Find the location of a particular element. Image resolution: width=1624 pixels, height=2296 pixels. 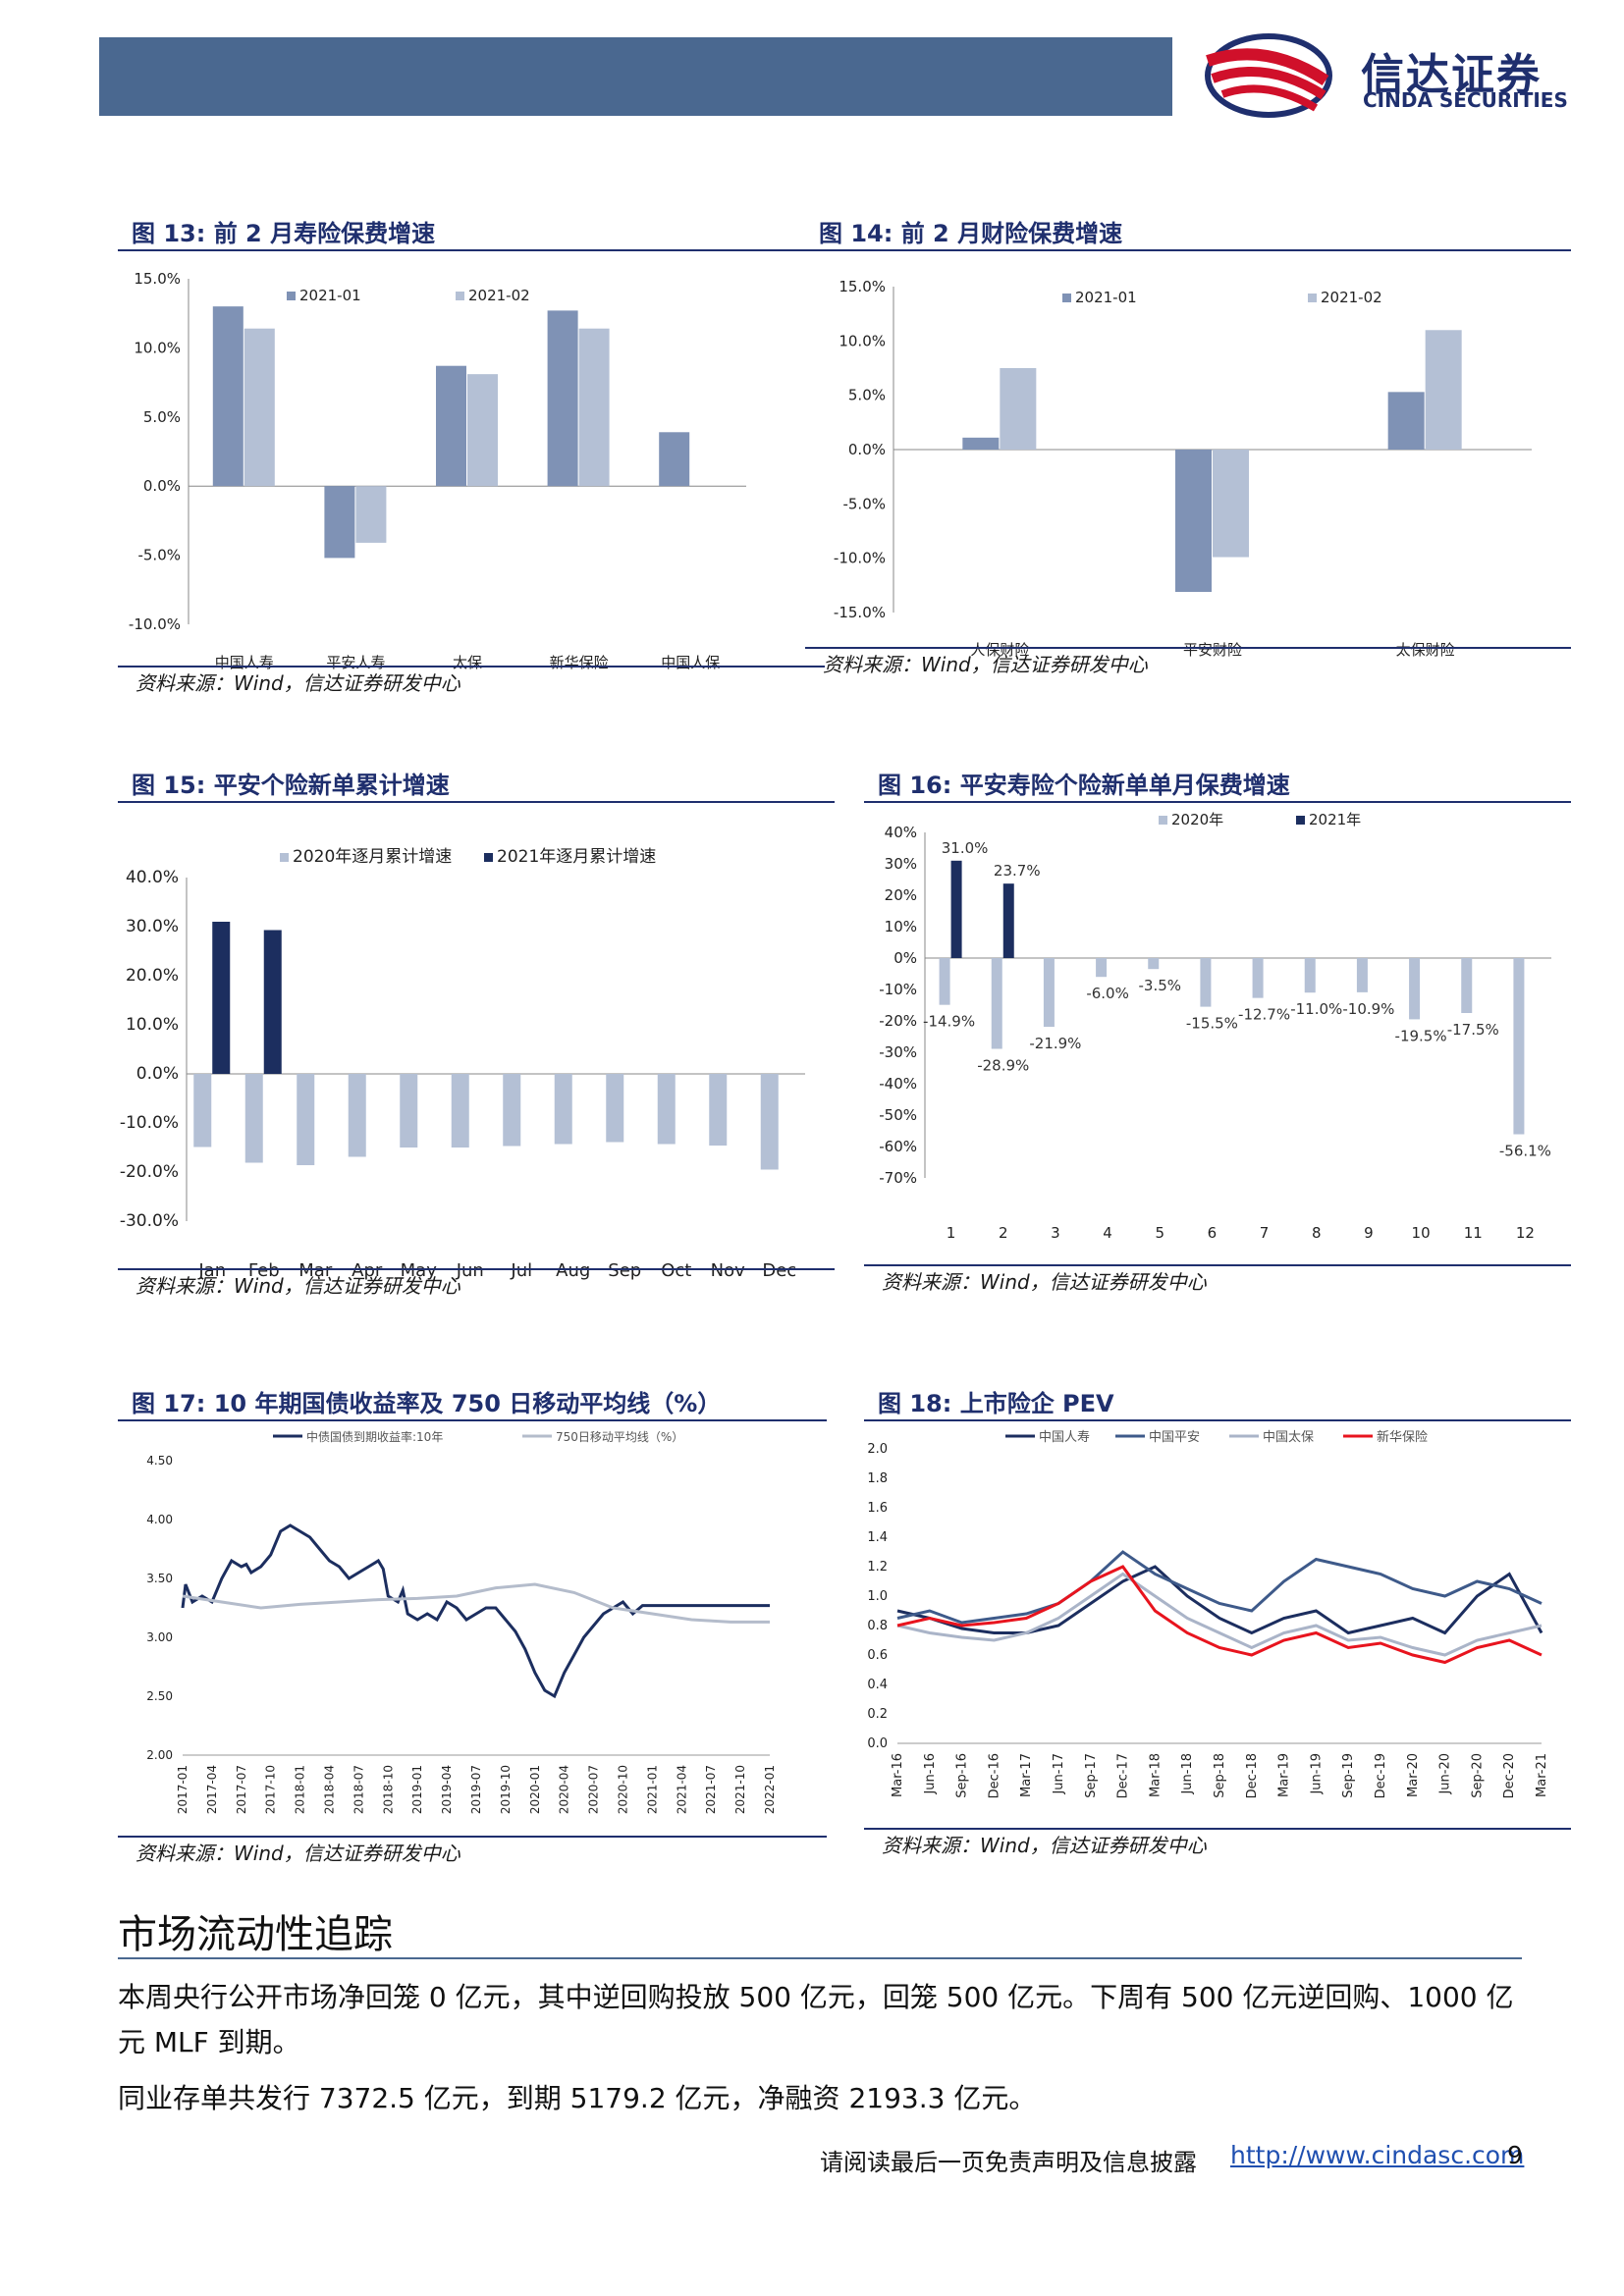

brand-name-cn: 信达证券 is located at coordinates (1451, 75).